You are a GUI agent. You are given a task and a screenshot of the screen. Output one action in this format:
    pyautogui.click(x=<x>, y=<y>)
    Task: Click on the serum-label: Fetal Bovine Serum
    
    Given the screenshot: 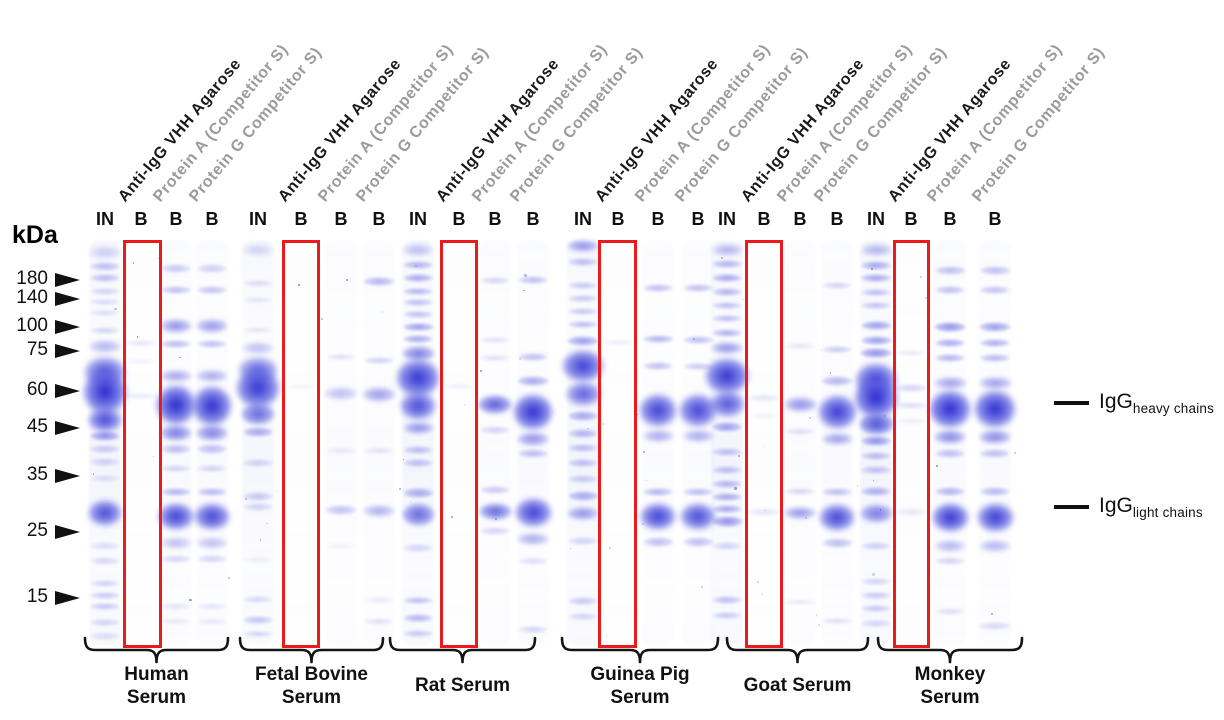 What is the action you would take?
    pyautogui.click(x=312, y=686)
    